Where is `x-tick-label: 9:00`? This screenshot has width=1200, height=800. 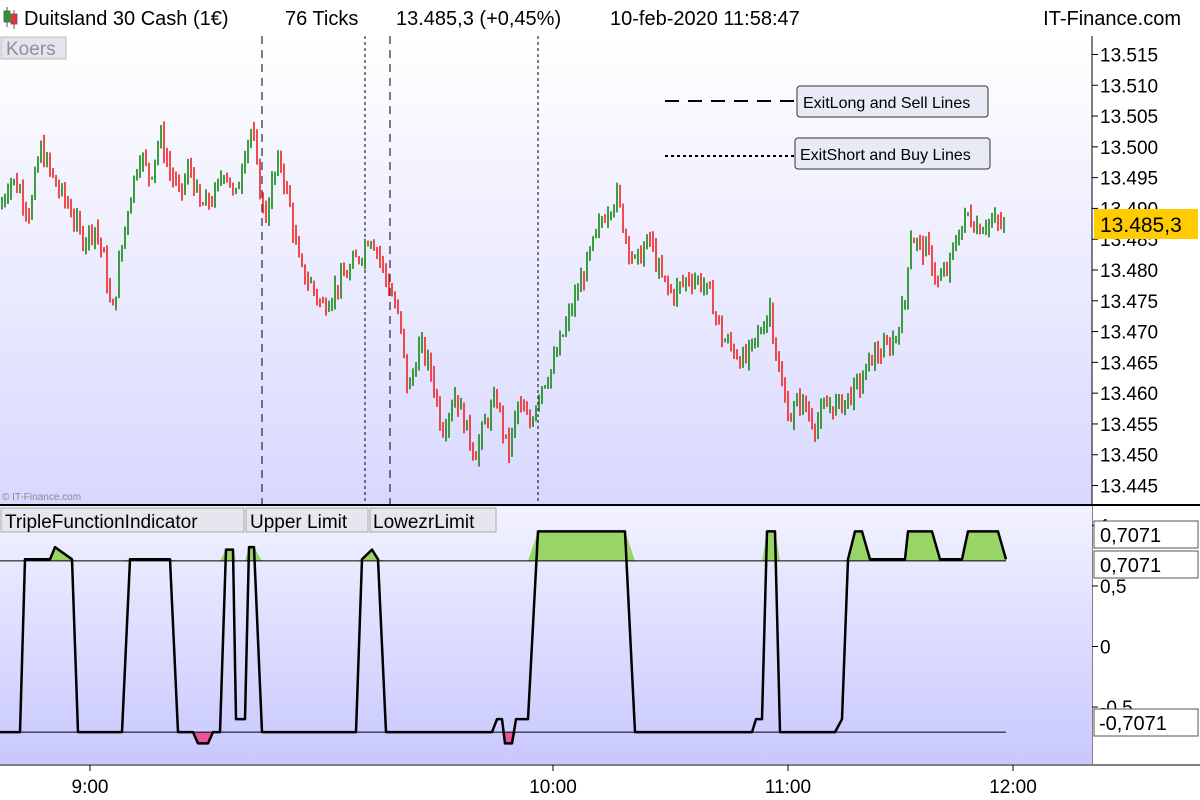
x-tick-label: 9:00 is located at coordinates (90, 787).